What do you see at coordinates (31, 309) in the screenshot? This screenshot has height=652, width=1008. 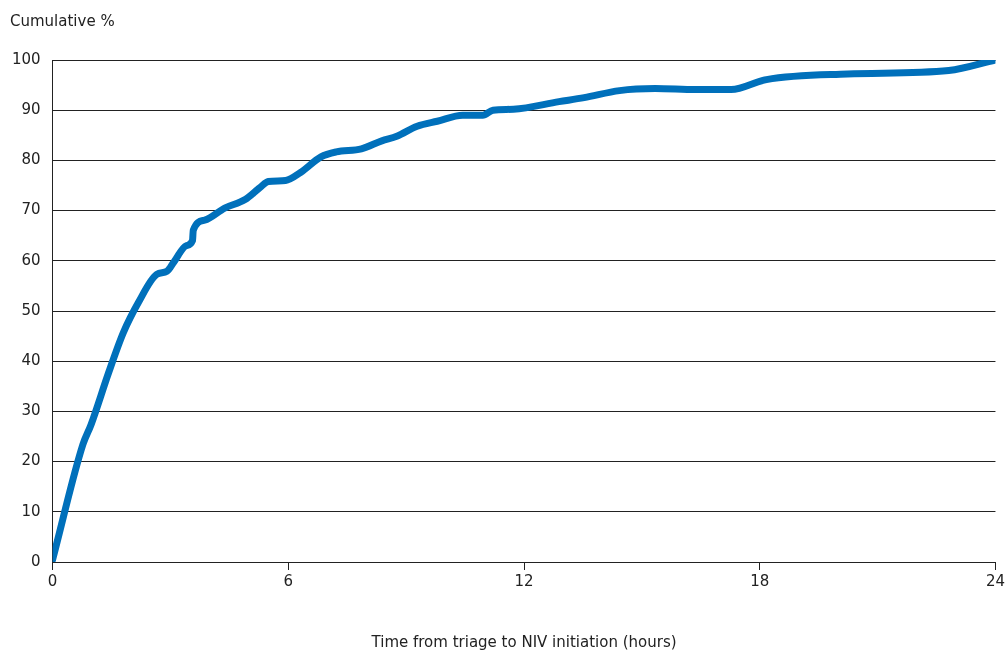 I see `y-tick-label: 50` at bounding box center [31, 309].